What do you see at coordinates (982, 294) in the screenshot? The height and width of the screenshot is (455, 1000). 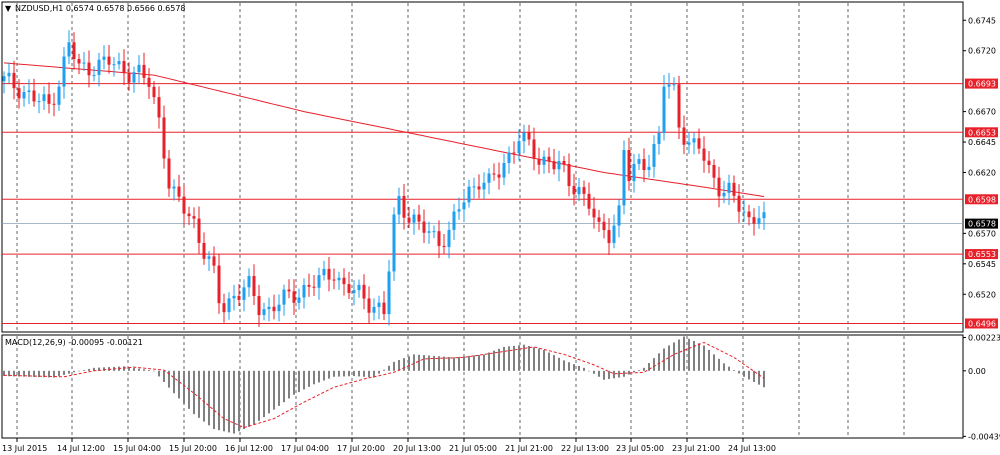 I see `y-tick-label: 0.6520` at bounding box center [982, 294].